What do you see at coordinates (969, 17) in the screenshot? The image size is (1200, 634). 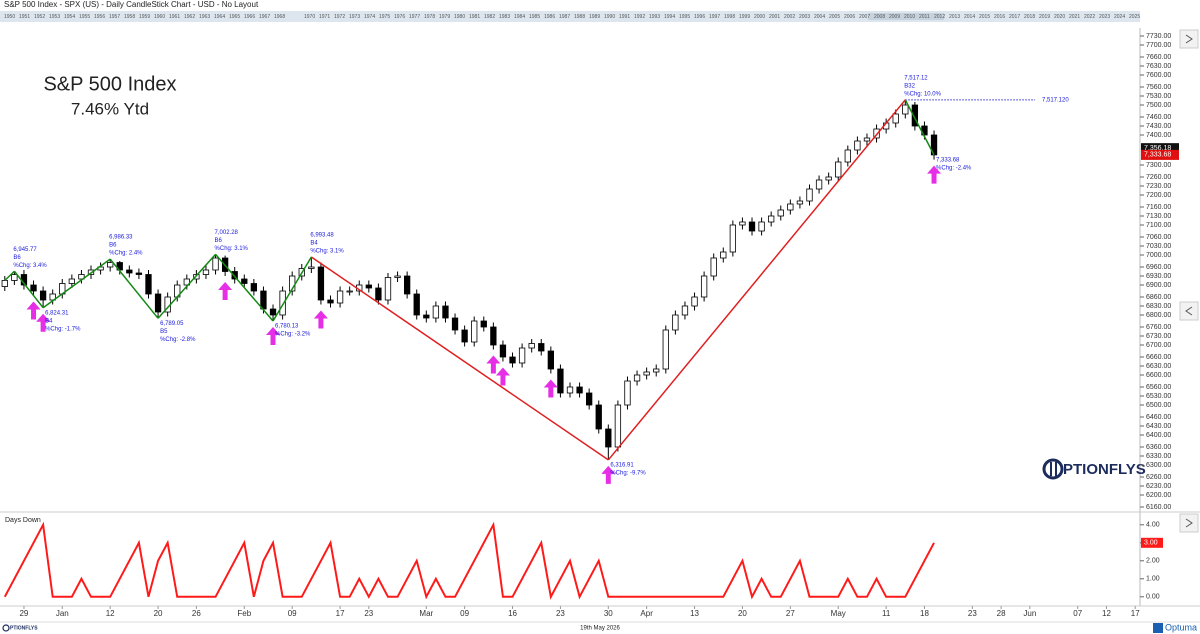 I see `timeline-year: 2014` at bounding box center [969, 17].